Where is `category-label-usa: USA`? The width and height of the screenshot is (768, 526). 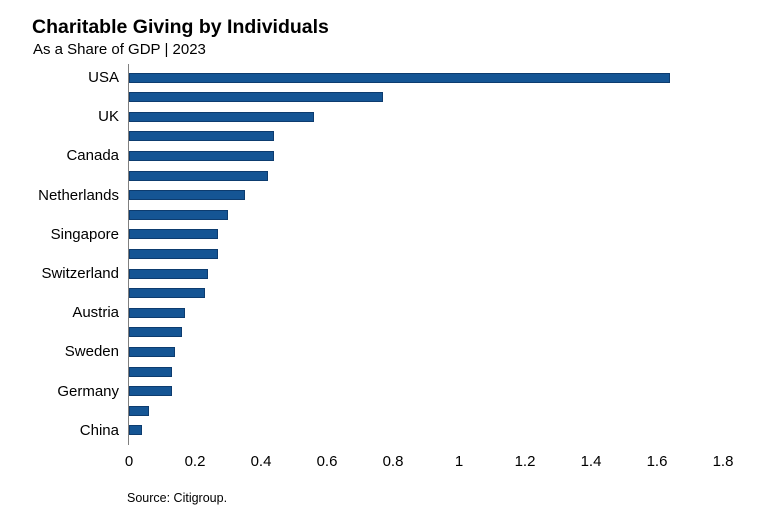 category-label-usa: USA is located at coordinates (103, 77).